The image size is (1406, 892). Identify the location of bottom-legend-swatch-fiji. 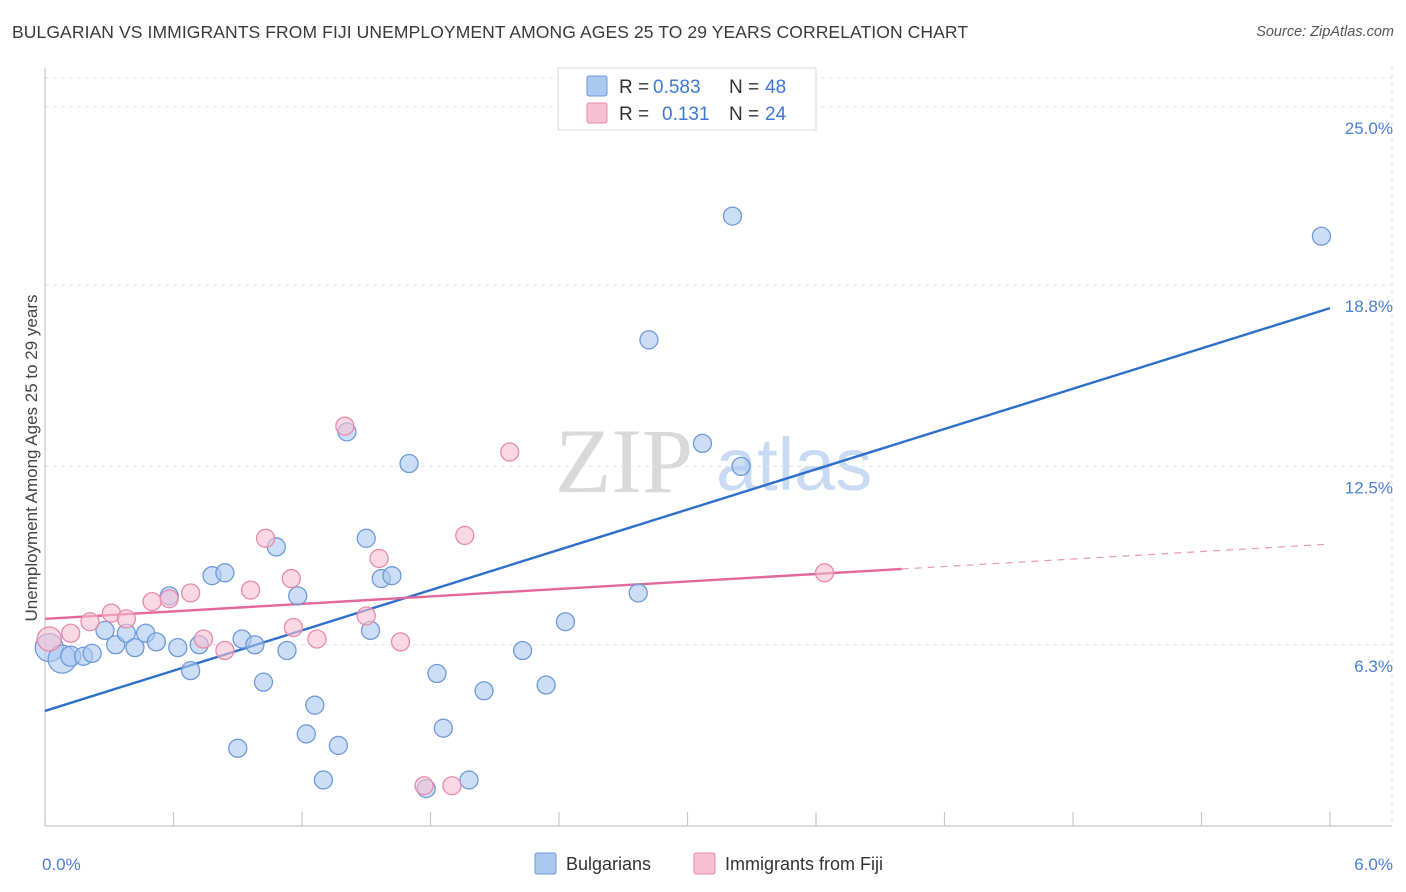
(704, 863).